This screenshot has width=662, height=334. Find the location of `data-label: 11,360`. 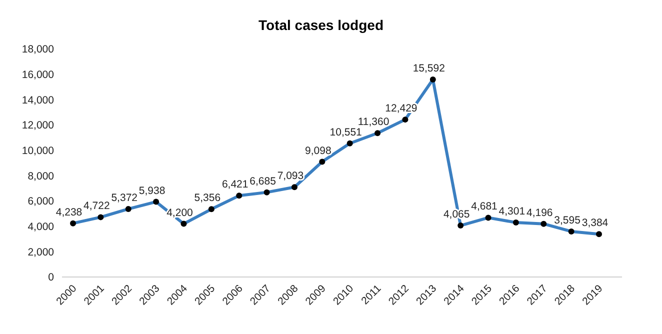

data-label: 11,360 is located at coordinates (374, 122).